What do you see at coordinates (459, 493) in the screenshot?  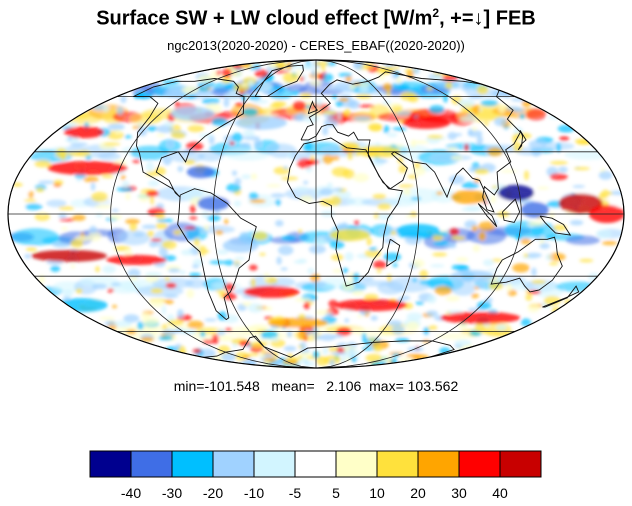 I see `colorbar-tick-label: 30` at bounding box center [459, 493].